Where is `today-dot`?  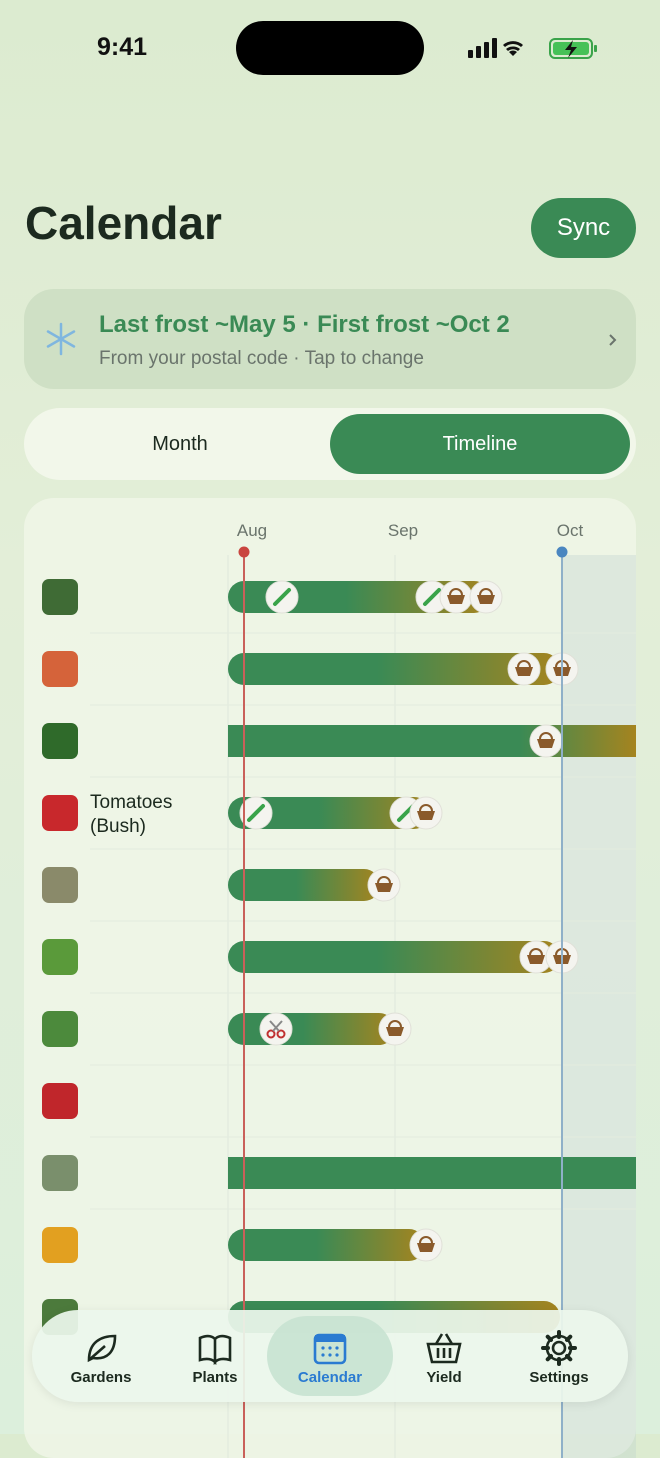 today-dot is located at coordinates (244, 552).